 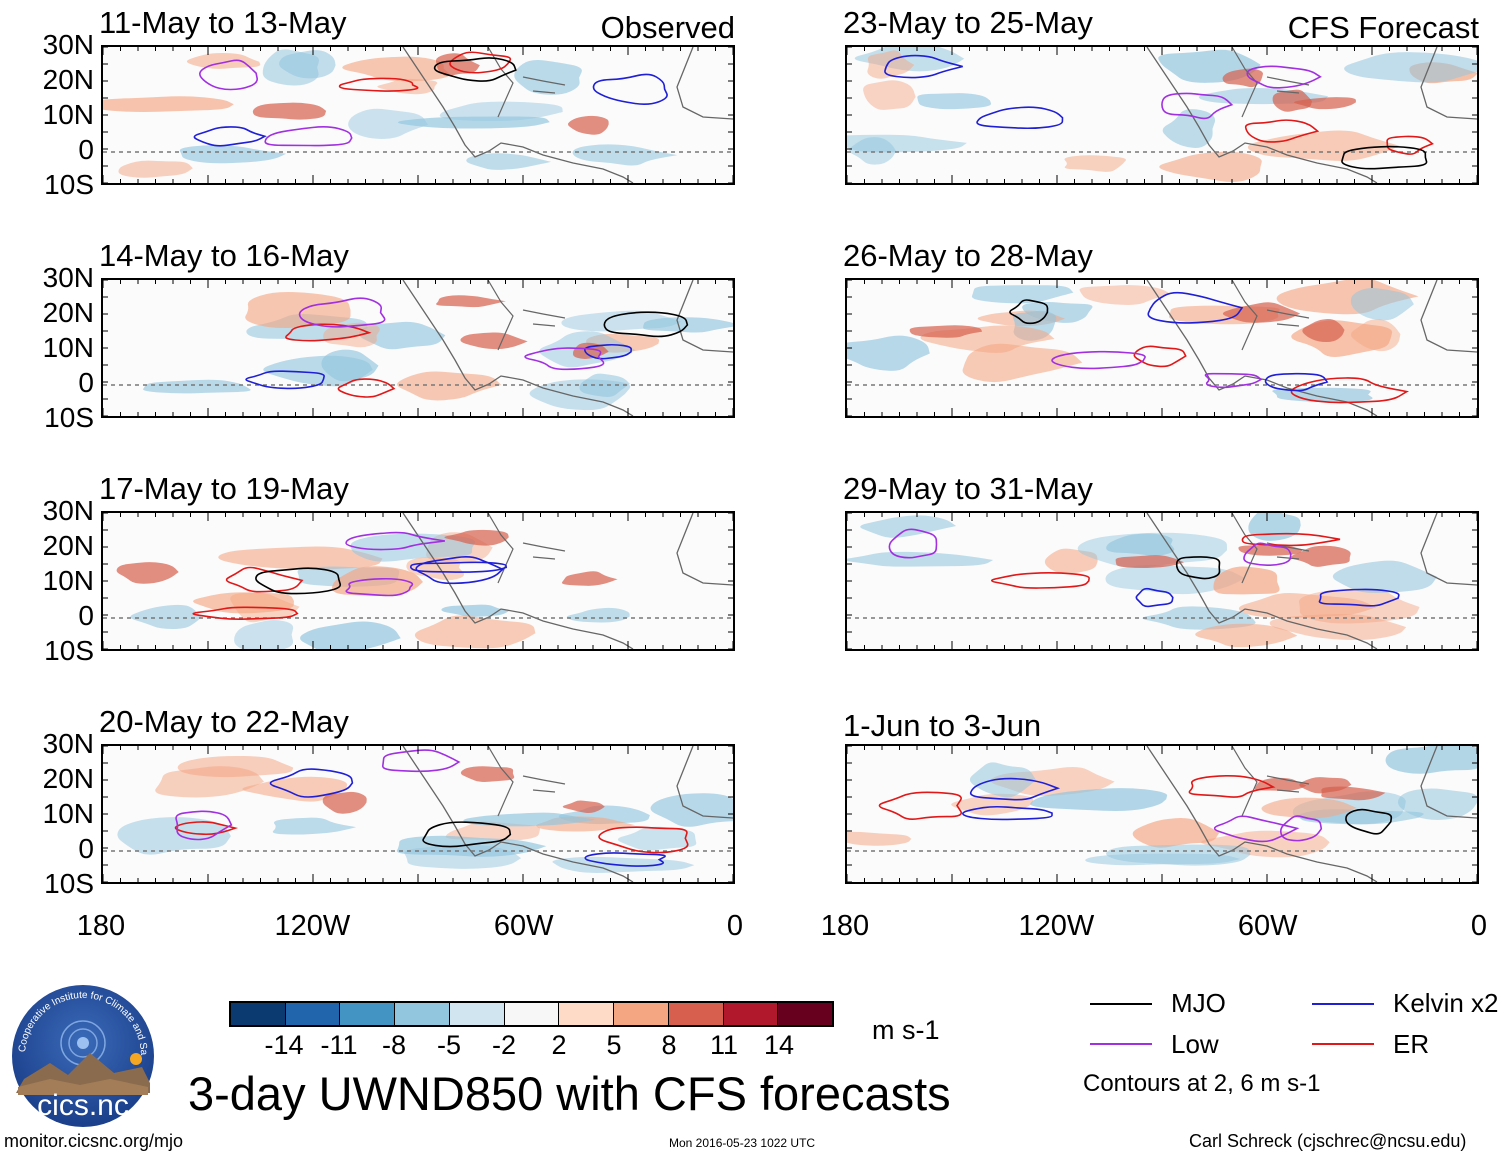 I want to click on map-panel-p2, so click(x=418, y=348).